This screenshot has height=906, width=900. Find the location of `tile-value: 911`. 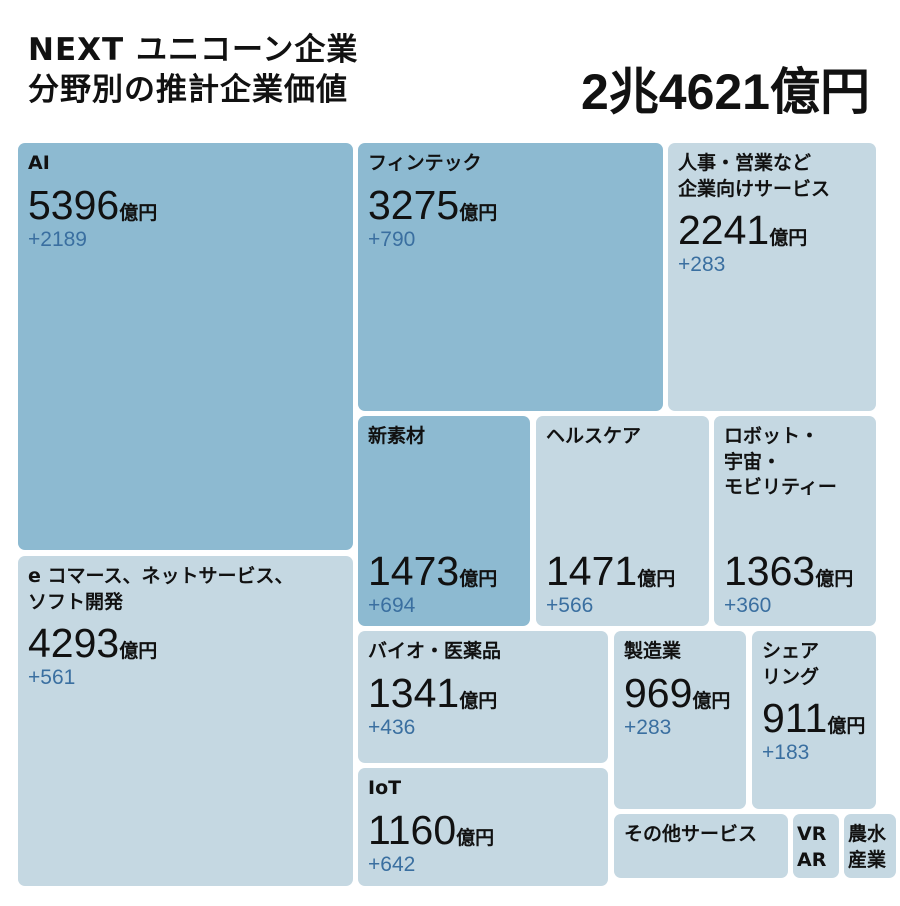

tile-value: 911 is located at coordinates (795, 718).